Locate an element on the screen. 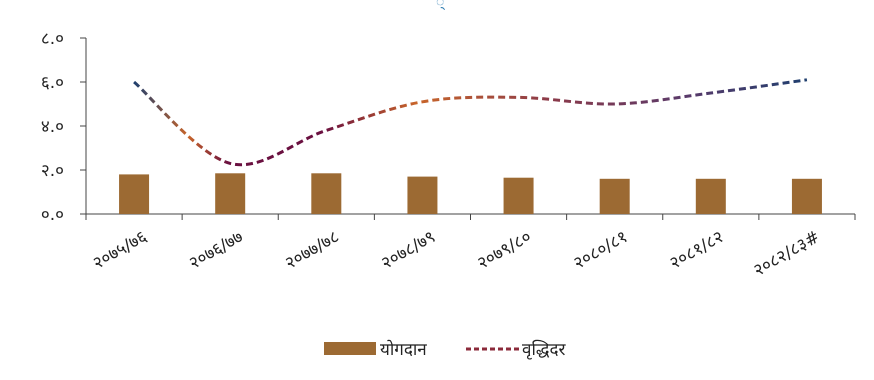 The image size is (874, 380). legend-label-bar: योगदान is located at coordinates (403, 349).